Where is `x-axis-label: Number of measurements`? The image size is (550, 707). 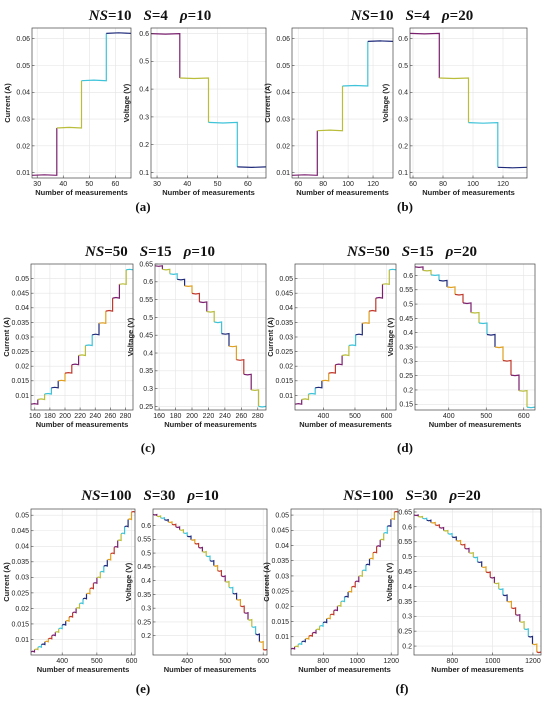
x-axis-label: Number of measurements is located at coordinates (342, 192).